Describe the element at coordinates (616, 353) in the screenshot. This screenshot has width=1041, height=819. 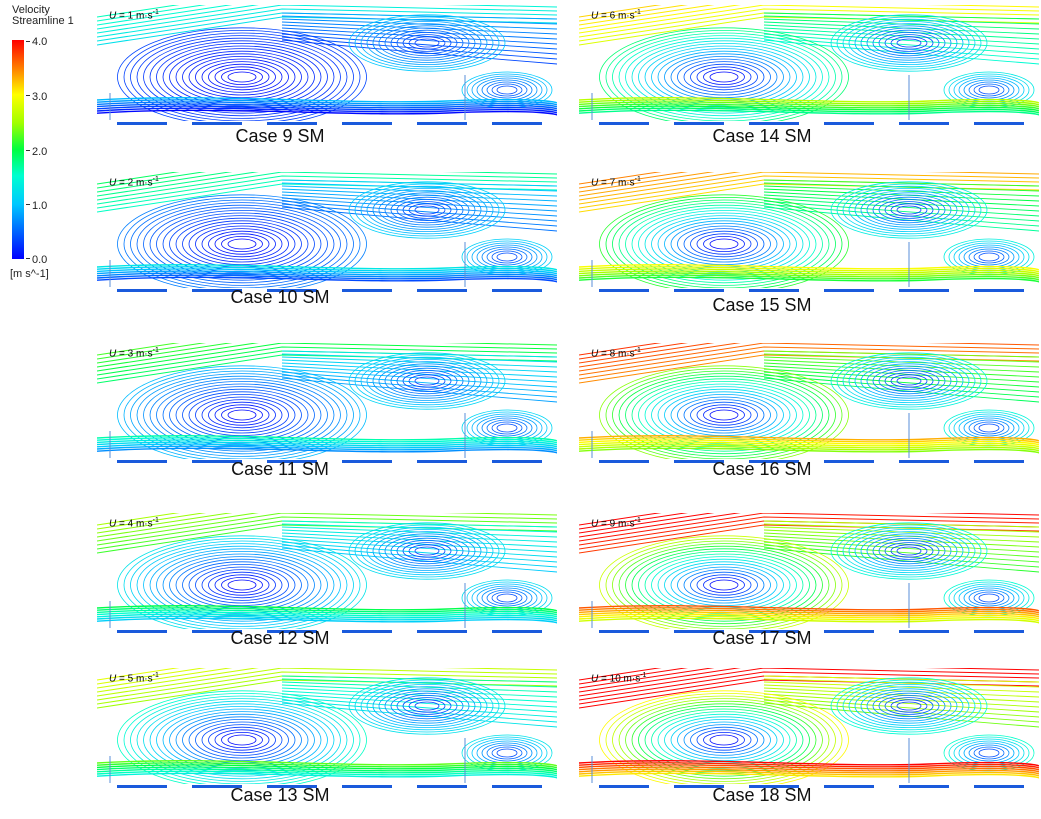
I see `velocity-label: U = 8 m·s-1` at that location.